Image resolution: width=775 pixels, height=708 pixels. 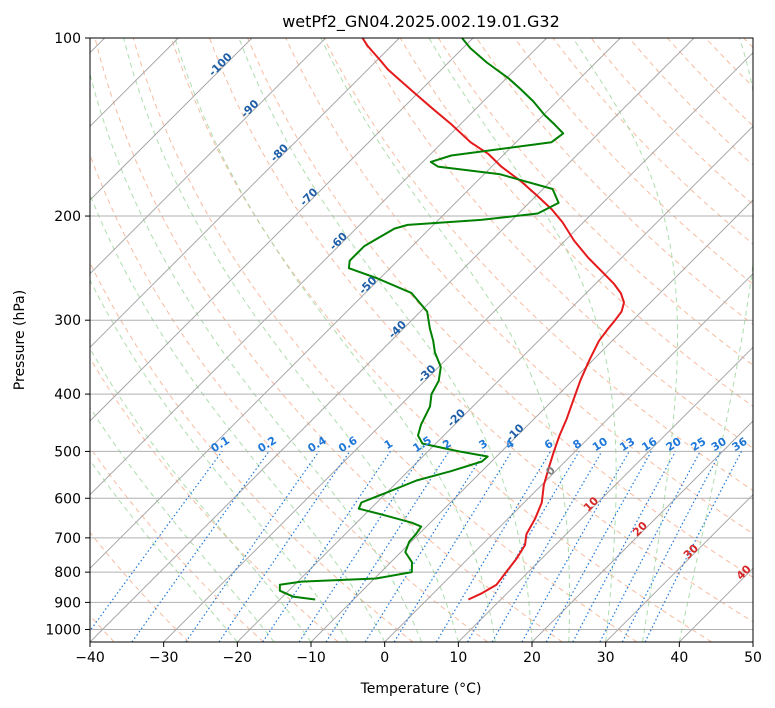 I want to click on y-axis-label: Pressure (hPa), so click(x=20, y=340).